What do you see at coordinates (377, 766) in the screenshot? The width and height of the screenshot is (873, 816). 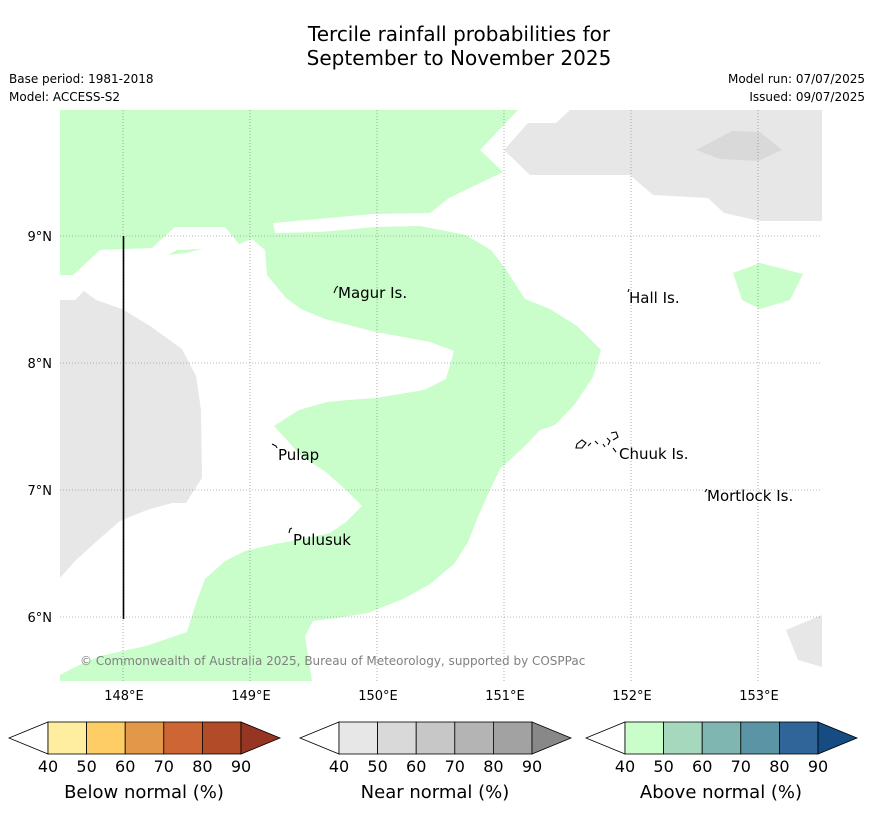 I see `colorbar-near-tick-50: 50` at bounding box center [377, 766].